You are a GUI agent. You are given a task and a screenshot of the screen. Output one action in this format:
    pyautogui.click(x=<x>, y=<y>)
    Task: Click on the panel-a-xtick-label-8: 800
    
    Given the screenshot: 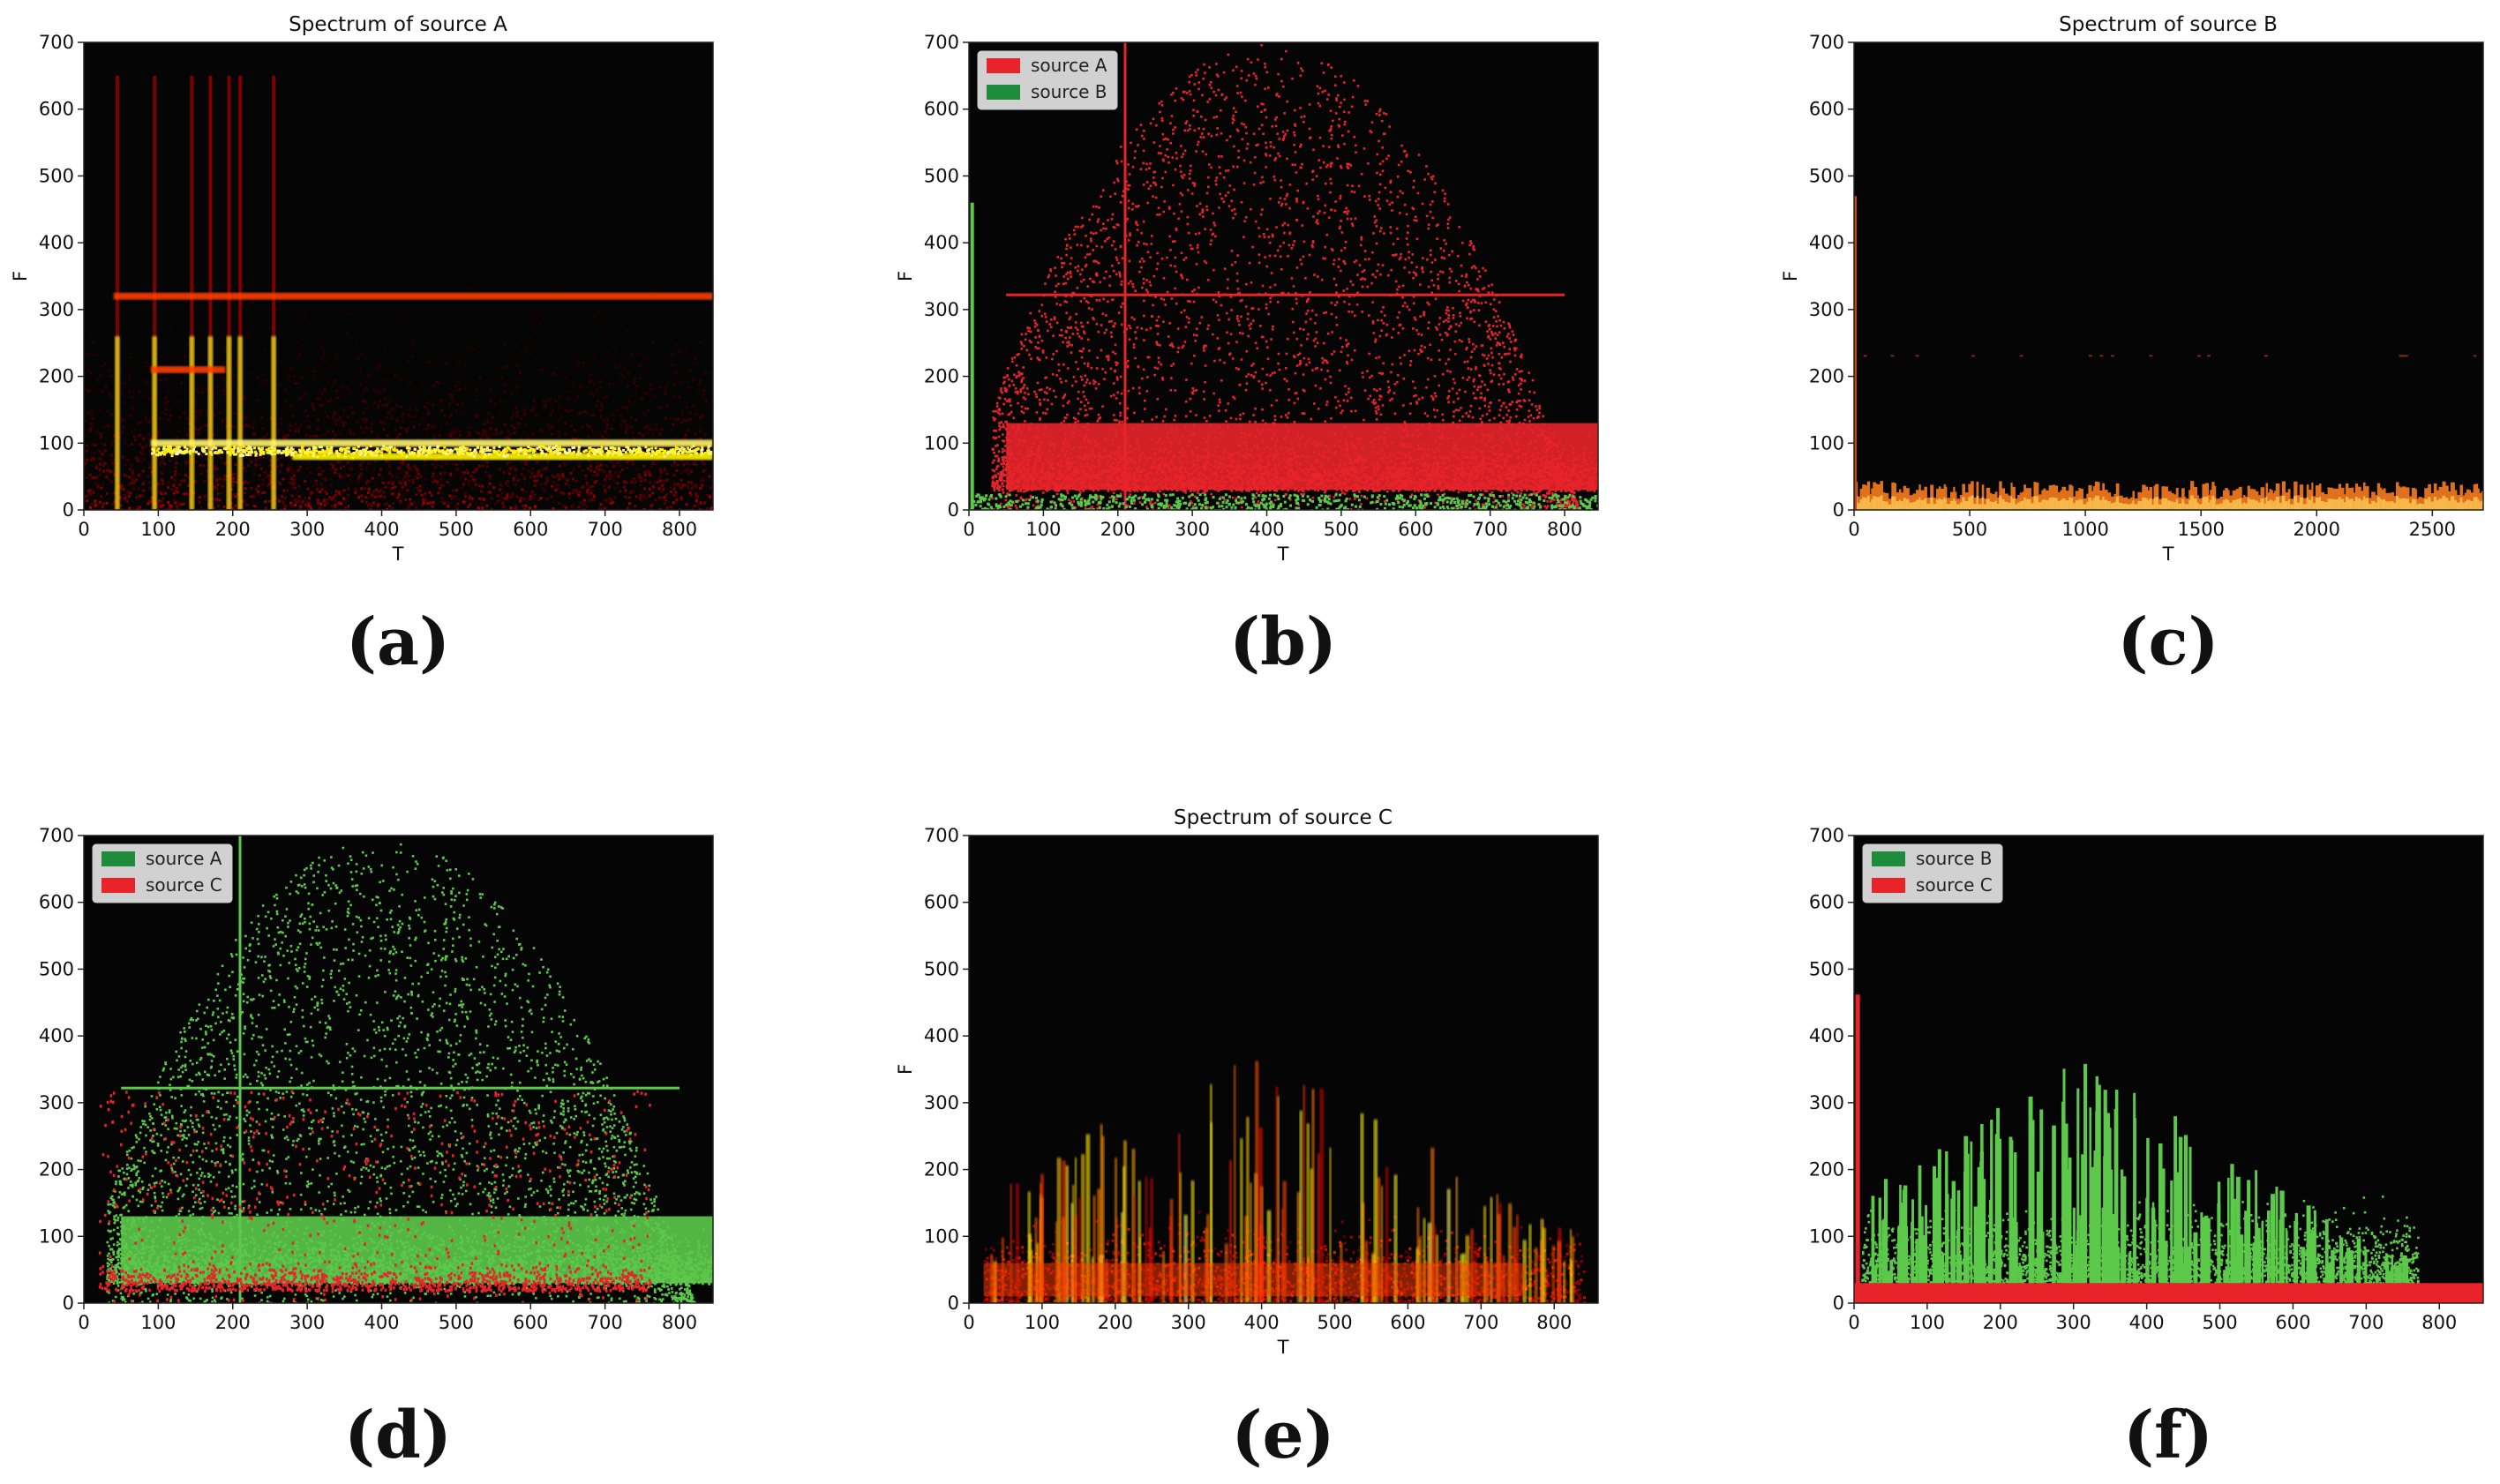 What is the action you would take?
    pyautogui.click(x=679, y=529)
    